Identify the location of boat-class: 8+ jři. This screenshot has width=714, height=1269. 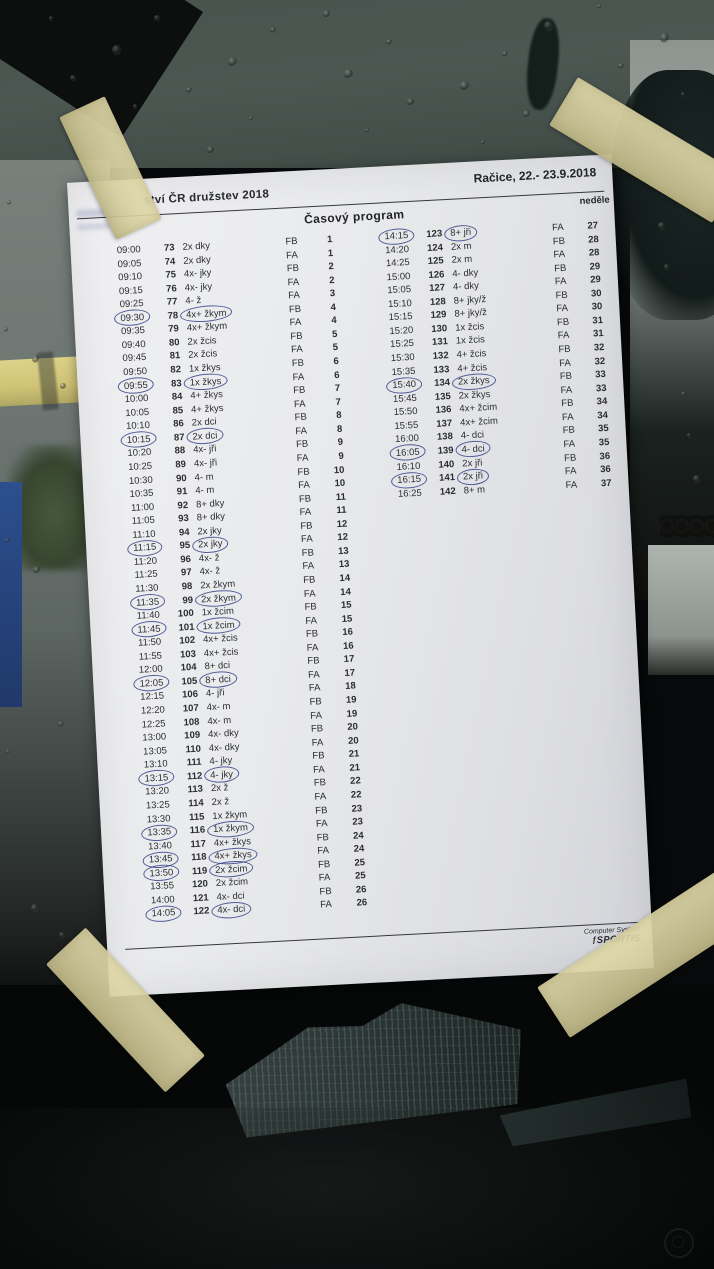
(461, 233).